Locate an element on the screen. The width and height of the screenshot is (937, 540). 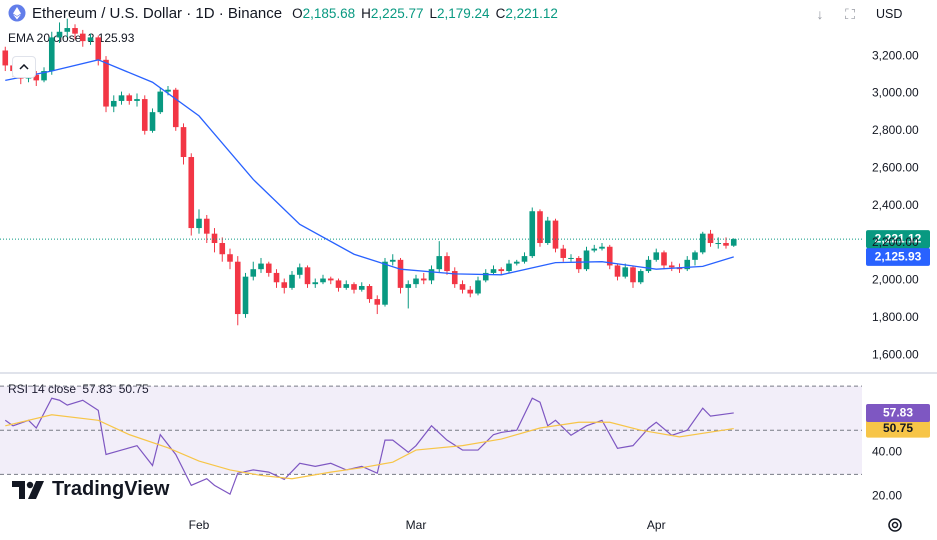
fullscreen-button: ⛶ is located at coordinates (850, 13).